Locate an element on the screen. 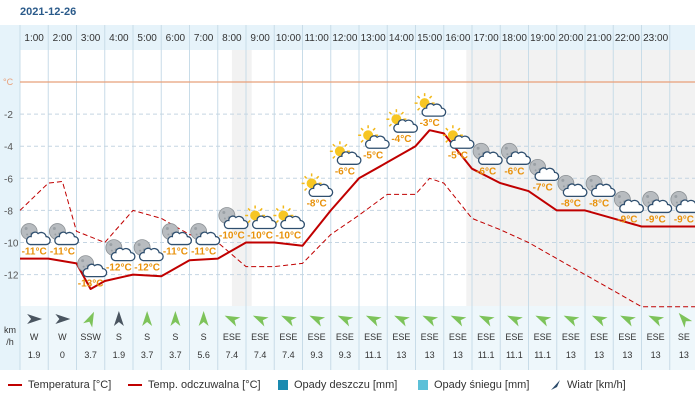 The height and width of the screenshot is (408, 695). y-tick-label: -10 is located at coordinates (11, 244).